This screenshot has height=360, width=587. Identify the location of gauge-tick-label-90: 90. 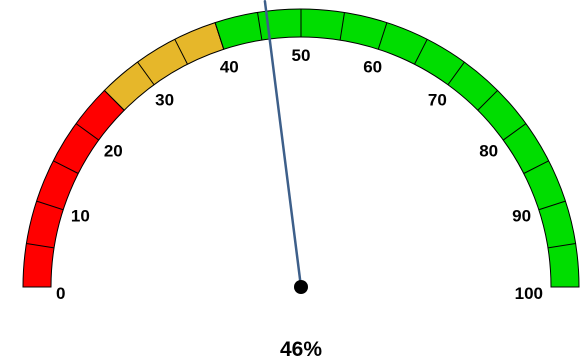
(521, 215).